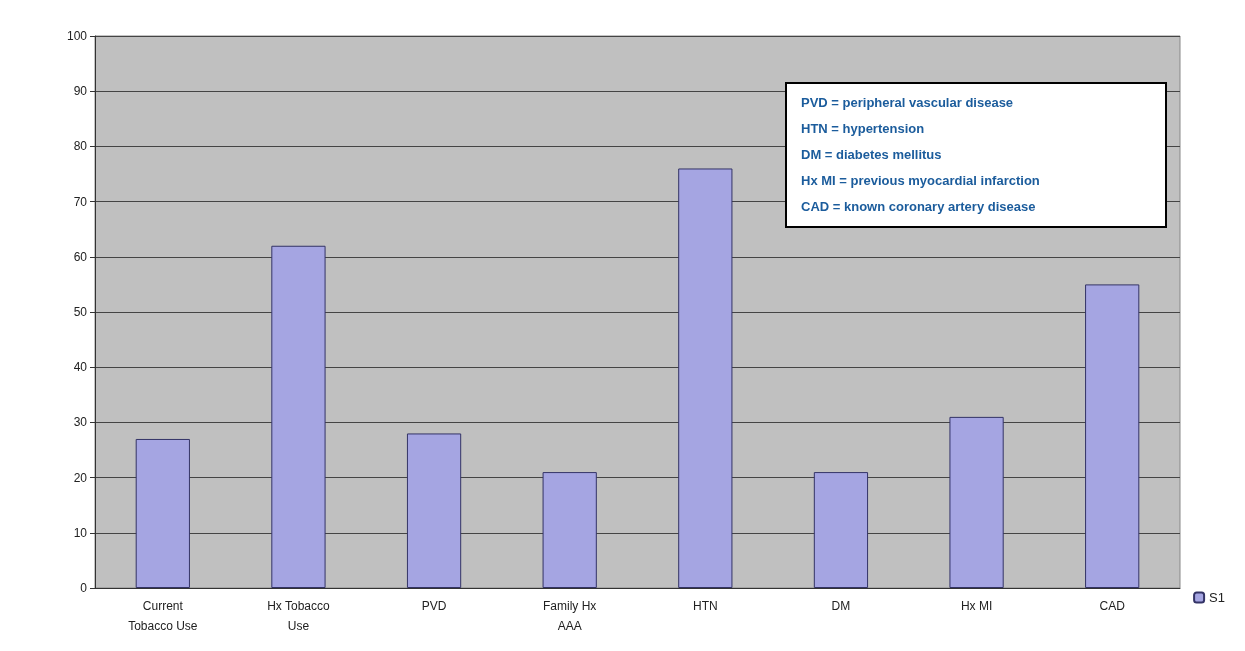 The height and width of the screenshot is (651, 1245). Describe the element at coordinates (80, 477) in the screenshot. I see `y-tick-label: 20` at that location.